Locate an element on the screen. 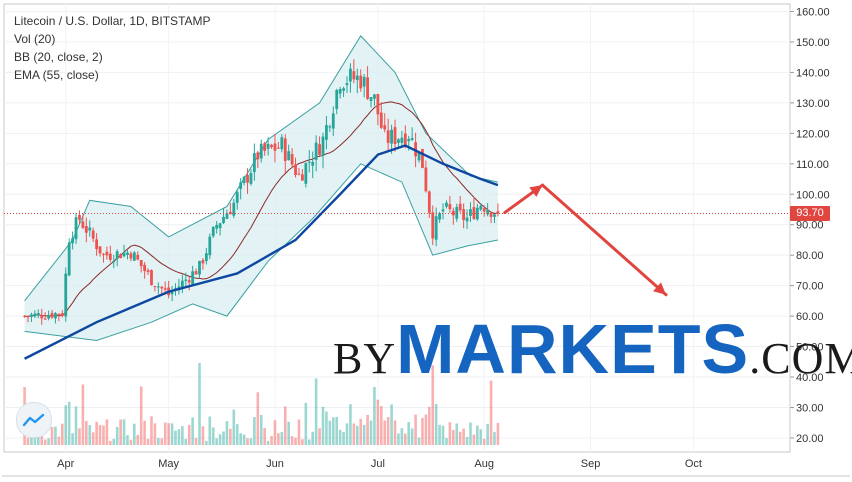 The image size is (852, 482). x-tick-label: Jun is located at coordinates (275, 464).